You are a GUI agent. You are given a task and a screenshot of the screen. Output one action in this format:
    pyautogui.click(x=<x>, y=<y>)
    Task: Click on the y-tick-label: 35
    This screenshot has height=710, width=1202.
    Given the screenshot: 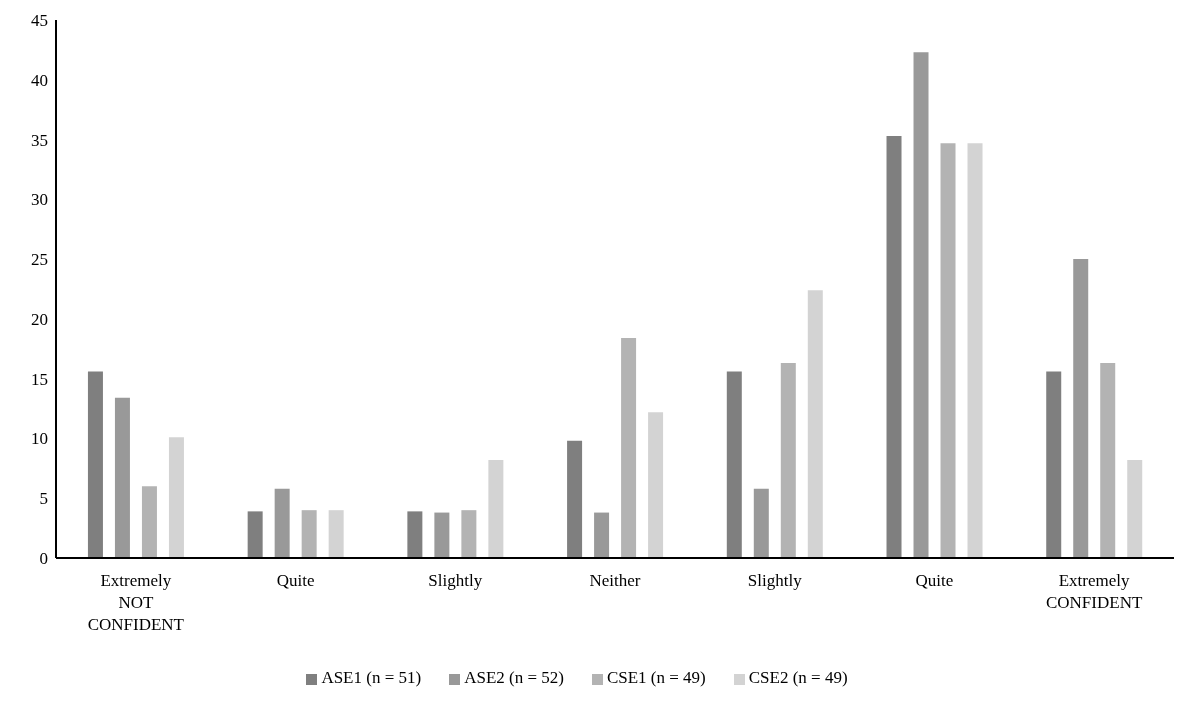 What is the action you would take?
    pyautogui.click(x=39, y=140)
    